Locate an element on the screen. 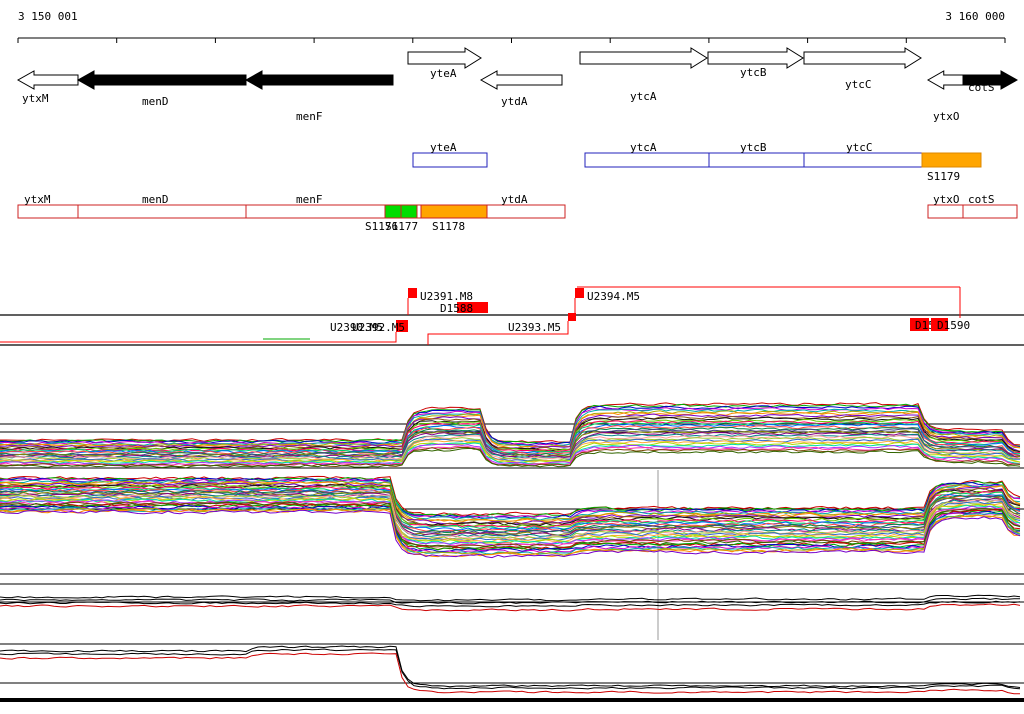 The height and width of the screenshot is (714, 1024). segment-label-menD: menD is located at coordinates (155, 199).